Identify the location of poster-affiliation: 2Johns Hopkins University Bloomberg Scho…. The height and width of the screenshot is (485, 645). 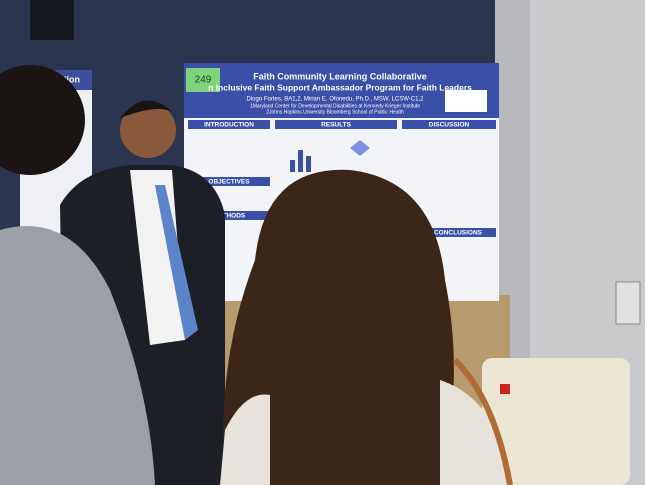
(335, 112).